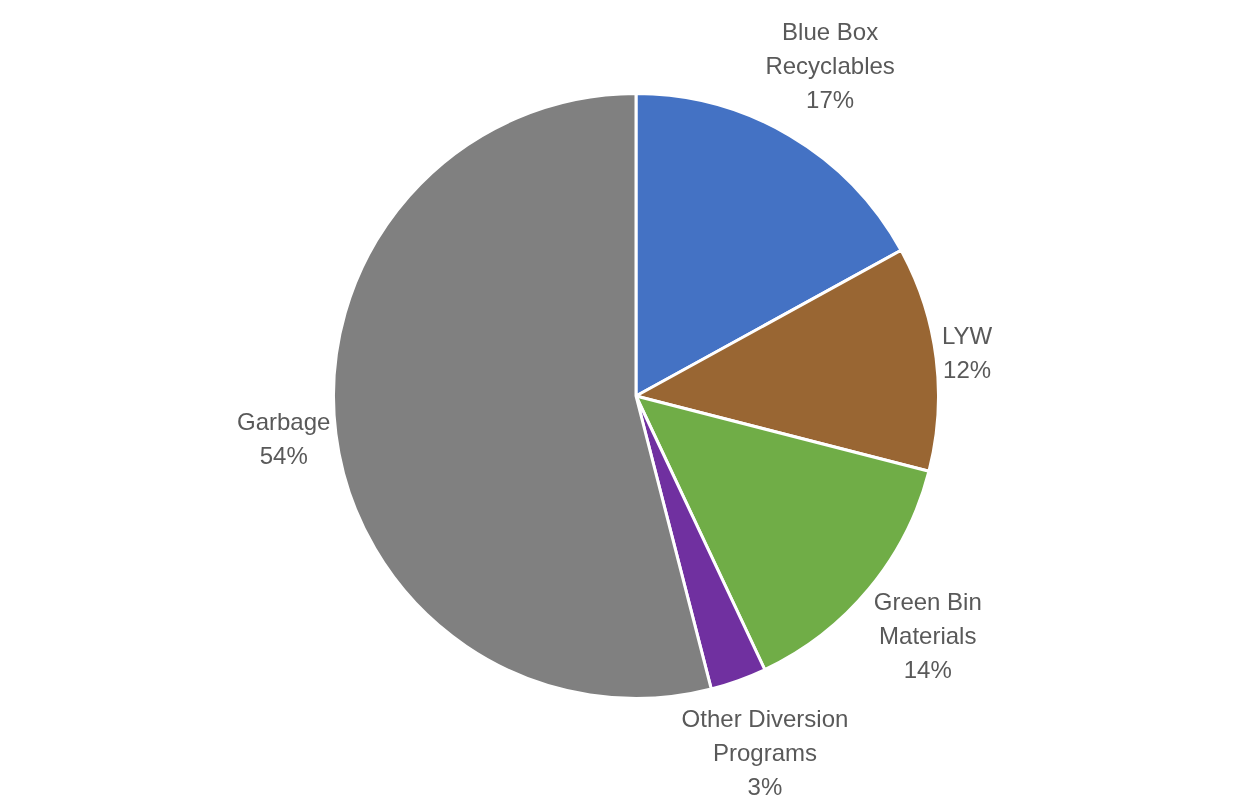  What do you see at coordinates (283, 456) in the screenshot?
I see `data-label: 54%` at bounding box center [283, 456].